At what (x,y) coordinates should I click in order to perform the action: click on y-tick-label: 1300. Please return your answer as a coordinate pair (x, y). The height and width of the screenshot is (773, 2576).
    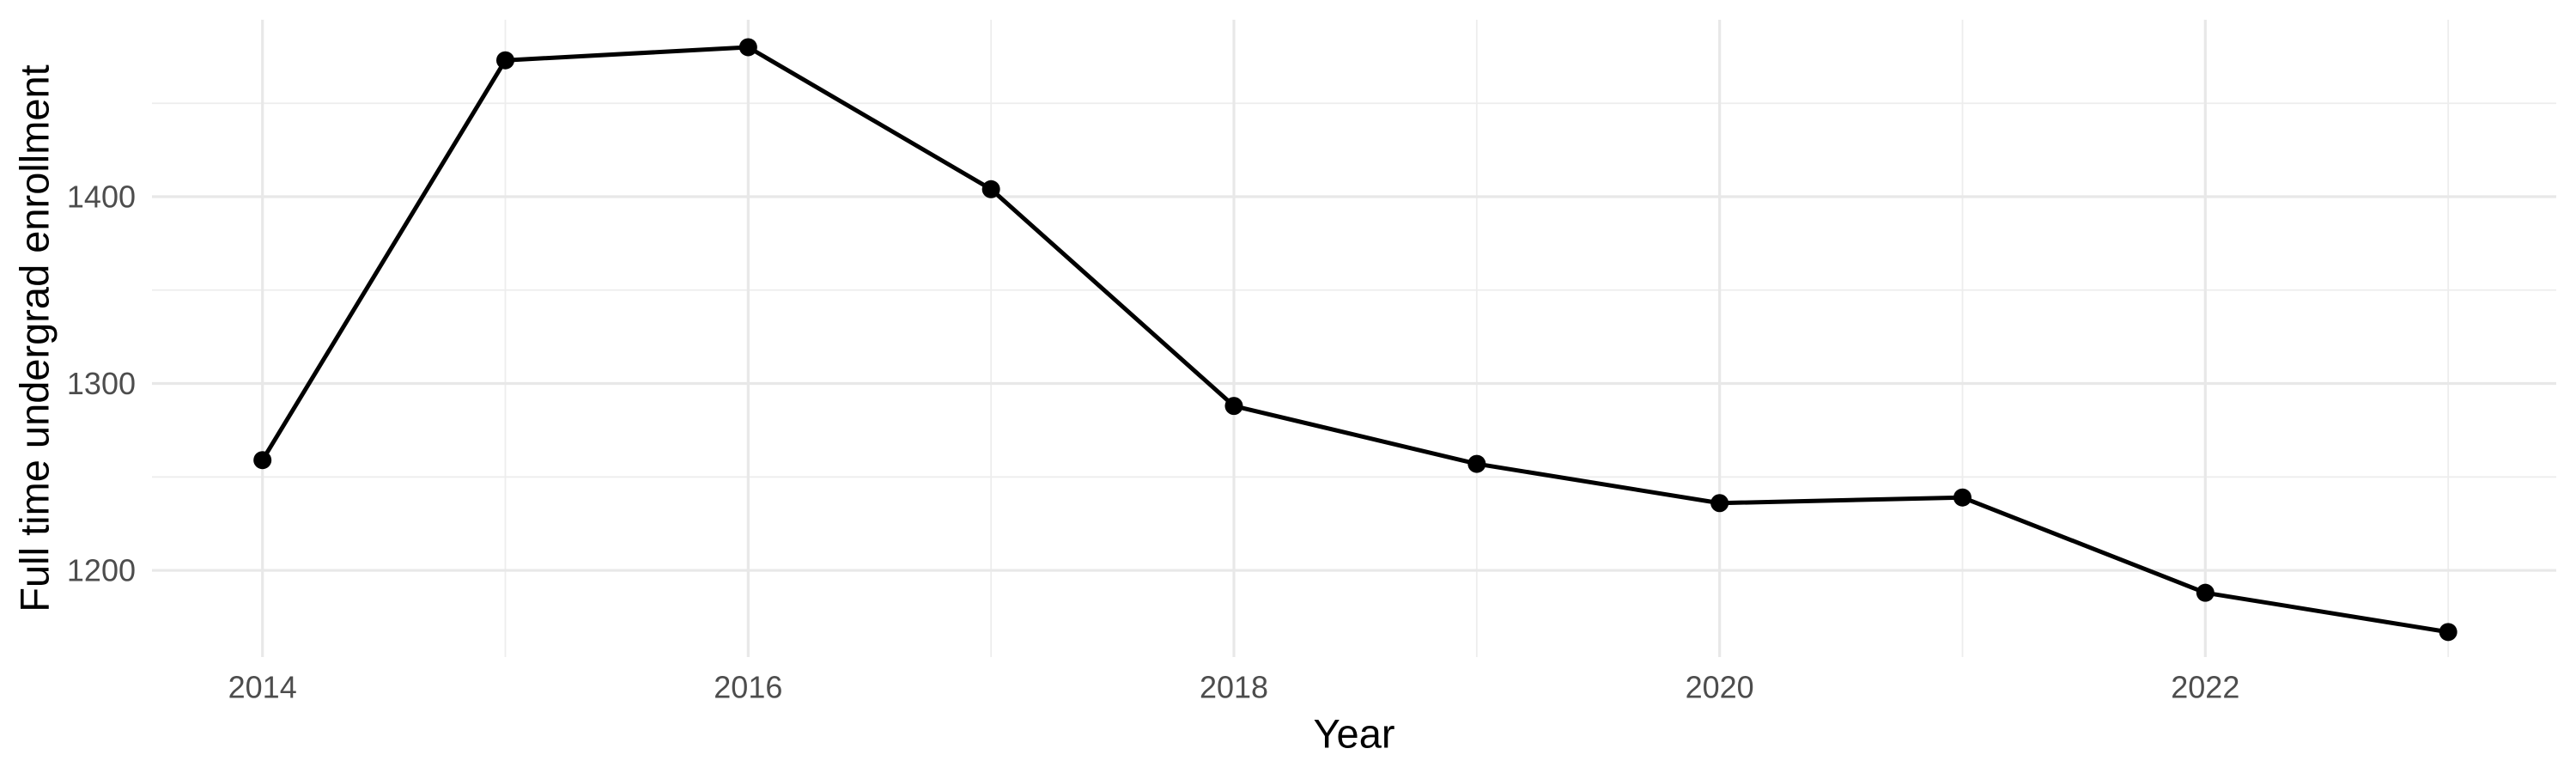
    Looking at the image, I should click on (101, 383).